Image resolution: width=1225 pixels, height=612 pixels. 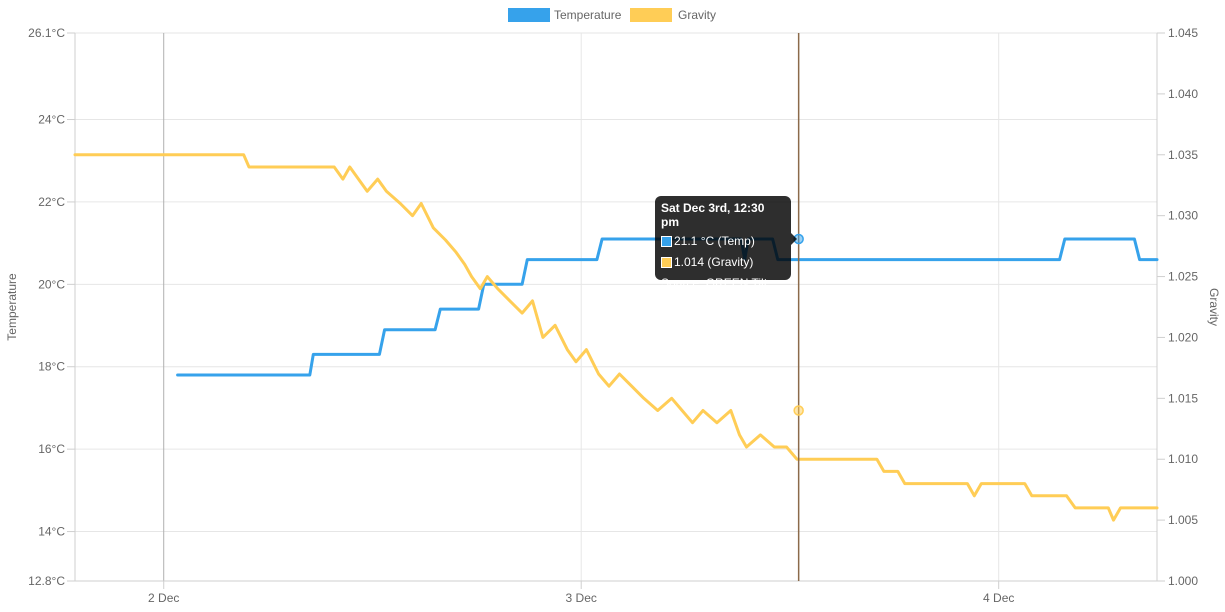 I want to click on gravity-hover-point, so click(x=798, y=410).